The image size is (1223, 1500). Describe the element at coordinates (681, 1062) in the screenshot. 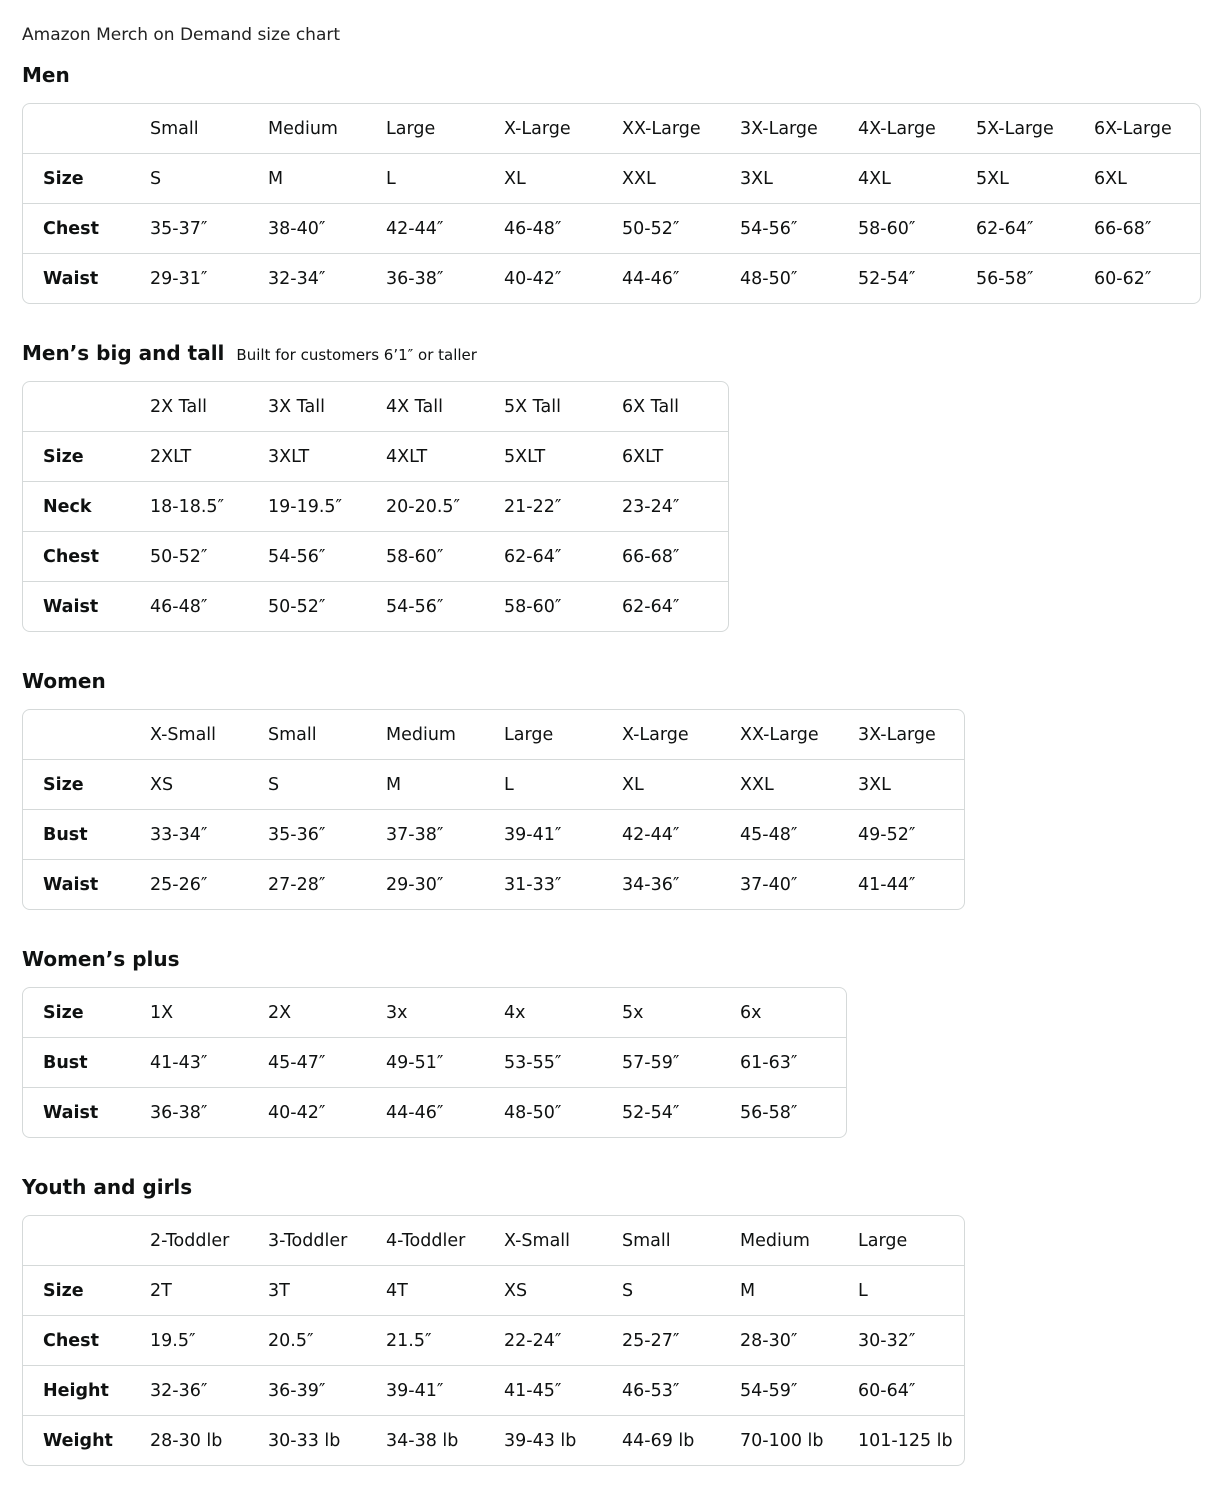

I see `table-cell: 57-59″` at that location.